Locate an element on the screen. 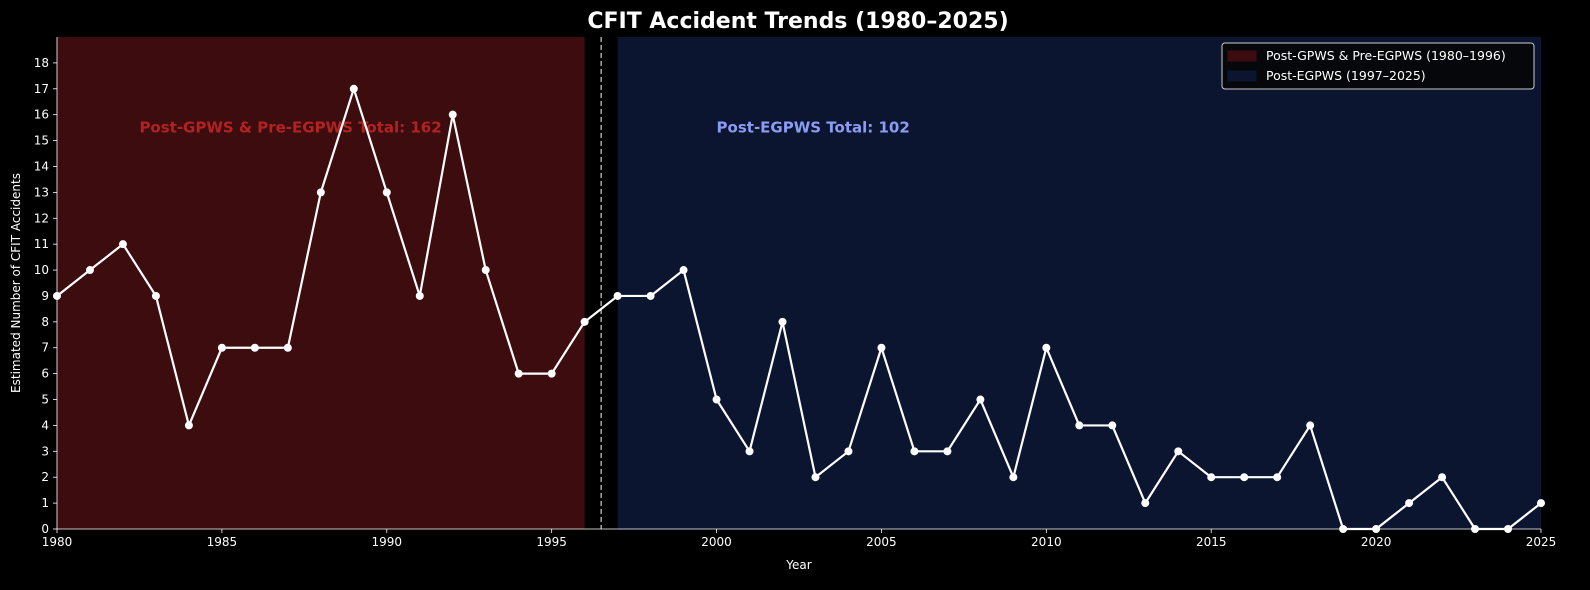  x-axis: 1980 1985 1990 1995 2000 2005 2010 2015 2020 2025 is located at coordinates (799, 538).